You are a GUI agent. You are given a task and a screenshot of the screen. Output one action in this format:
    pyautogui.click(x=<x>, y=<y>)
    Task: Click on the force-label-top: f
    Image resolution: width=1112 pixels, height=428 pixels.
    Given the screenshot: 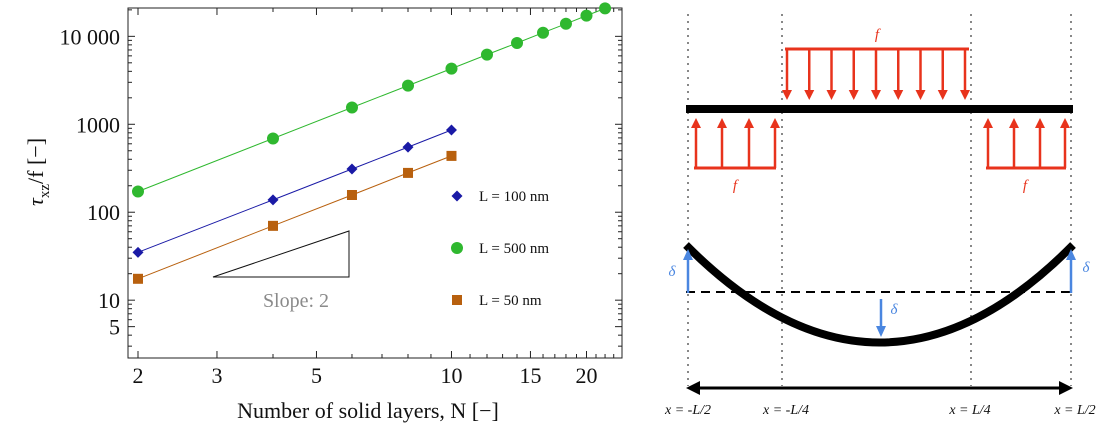 What is the action you would take?
    pyautogui.click(x=878, y=35)
    